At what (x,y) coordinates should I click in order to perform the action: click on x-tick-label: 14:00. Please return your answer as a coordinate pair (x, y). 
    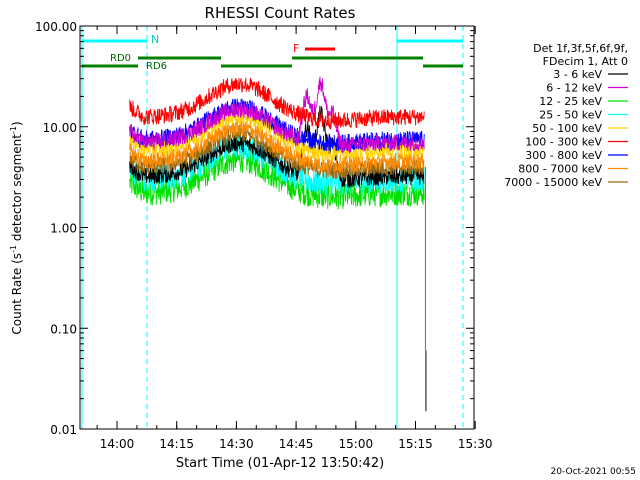
    Looking at the image, I should click on (117, 444).